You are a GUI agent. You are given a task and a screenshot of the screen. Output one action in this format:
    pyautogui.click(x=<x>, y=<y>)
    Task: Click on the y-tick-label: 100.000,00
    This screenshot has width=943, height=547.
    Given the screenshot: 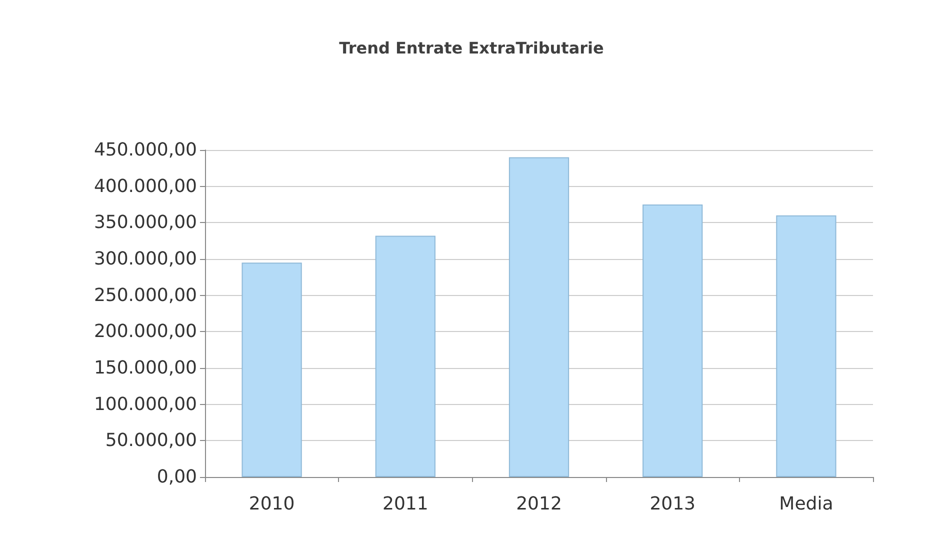 What is the action you would take?
    pyautogui.click(x=145, y=404)
    